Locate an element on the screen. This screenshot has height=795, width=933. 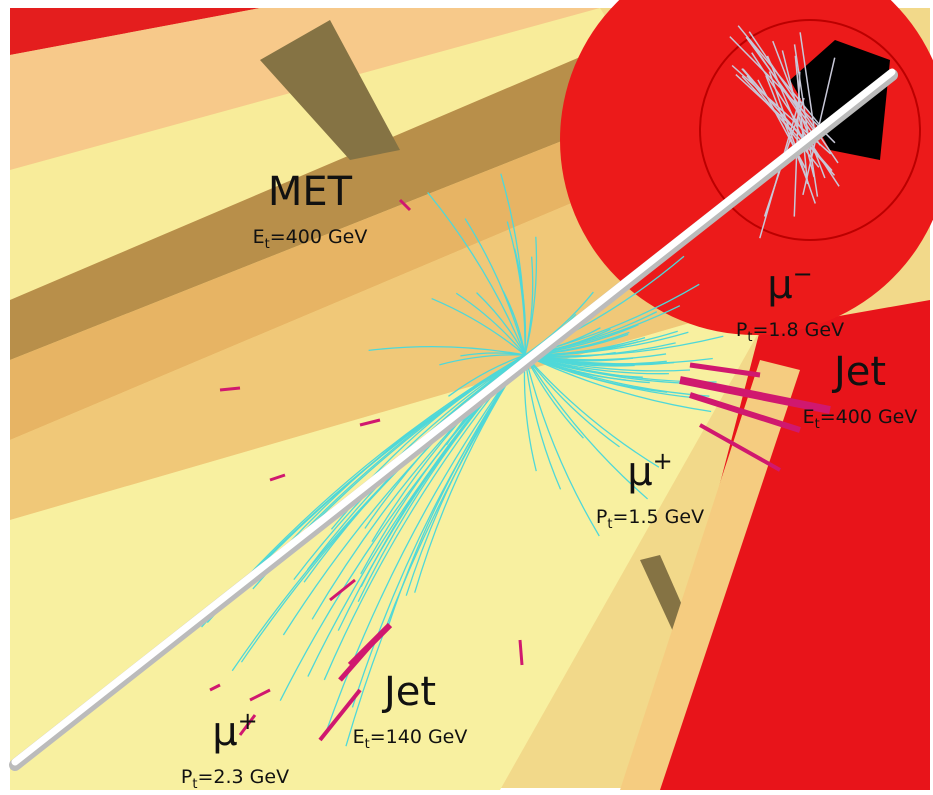
label-title: MET is located at coordinates (310, 192).